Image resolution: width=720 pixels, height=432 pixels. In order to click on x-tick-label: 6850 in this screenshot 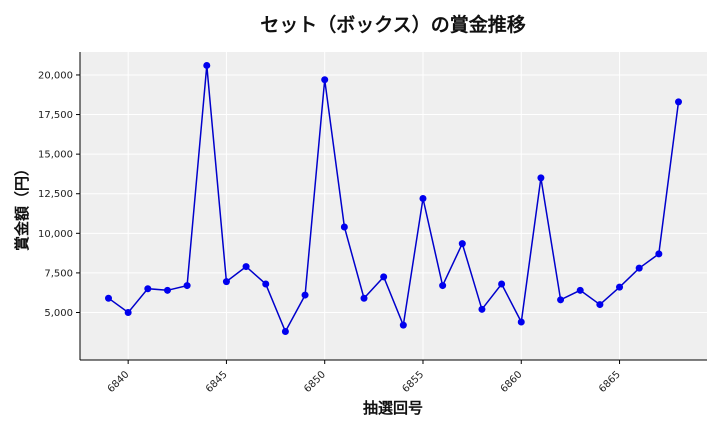, I will do `click(315, 382)`.